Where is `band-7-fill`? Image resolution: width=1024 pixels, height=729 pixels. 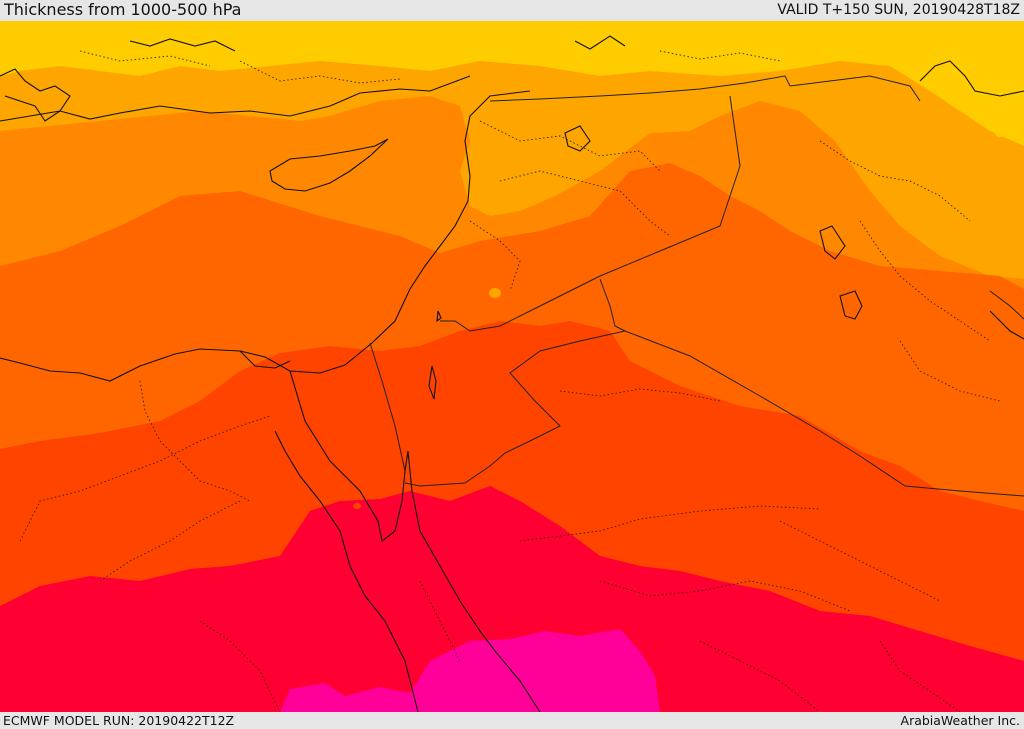
band-7-fill is located at coordinates (470, 670).